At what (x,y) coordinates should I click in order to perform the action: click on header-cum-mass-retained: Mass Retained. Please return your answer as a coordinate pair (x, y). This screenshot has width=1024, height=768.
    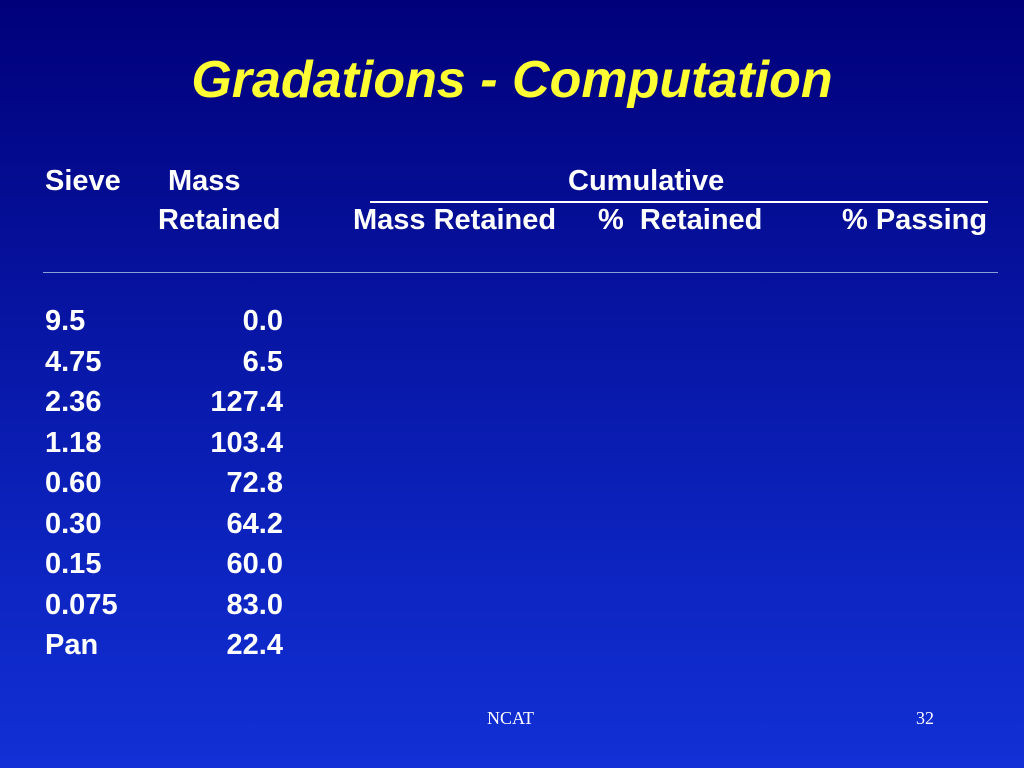
    Looking at the image, I should click on (455, 220).